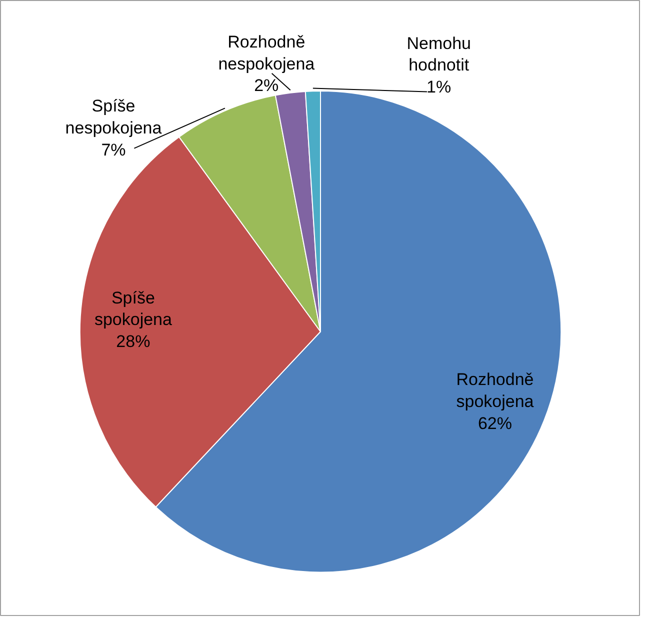 The image size is (650, 626). I want to click on slice-label: Rozhodně spokojena, so click(495, 391).